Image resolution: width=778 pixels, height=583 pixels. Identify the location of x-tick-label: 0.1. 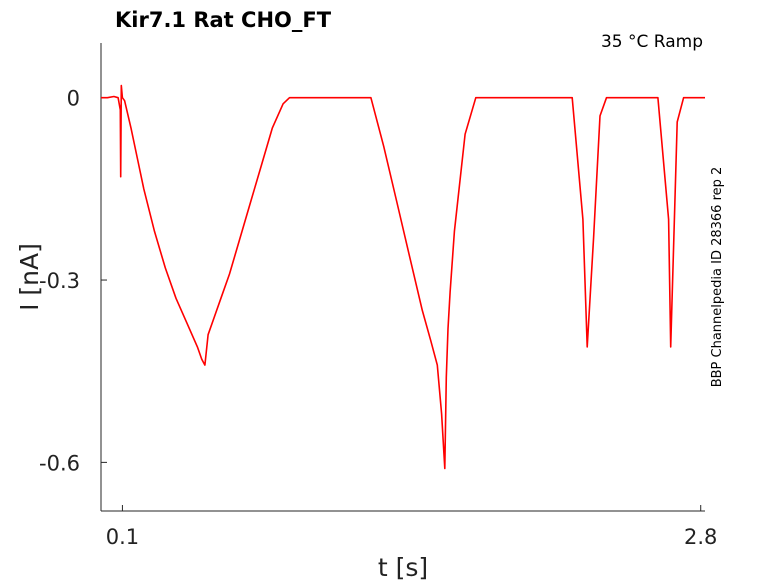
(122, 537).